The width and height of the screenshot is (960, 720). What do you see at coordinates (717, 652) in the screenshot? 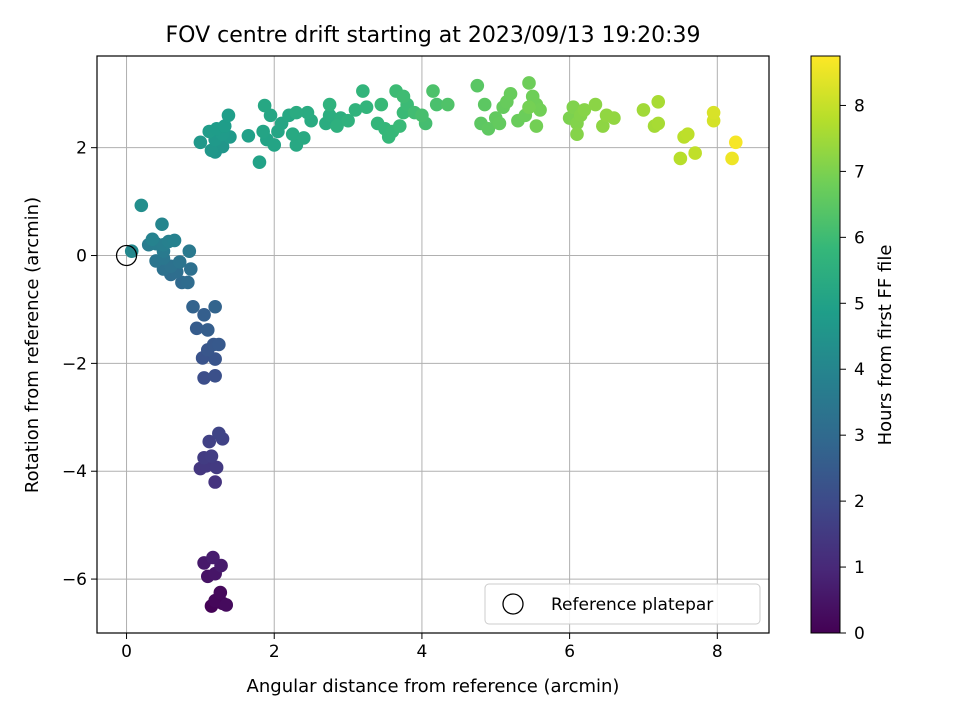
I see `x-tick-label: 8` at bounding box center [717, 652].